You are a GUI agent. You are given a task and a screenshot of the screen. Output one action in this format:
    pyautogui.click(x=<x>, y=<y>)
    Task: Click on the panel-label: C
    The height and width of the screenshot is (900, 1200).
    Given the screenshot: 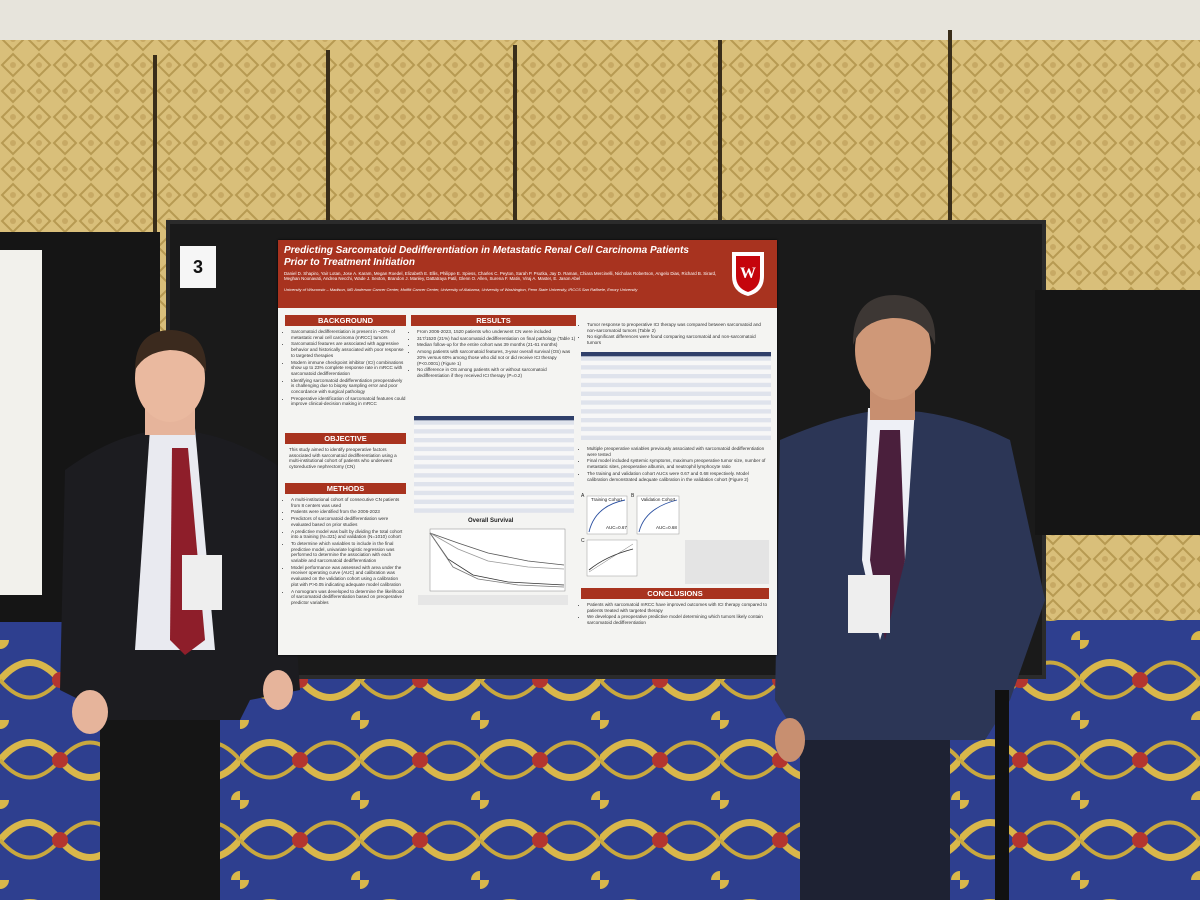 What is the action you would take?
    pyautogui.click(x=583, y=541)
    